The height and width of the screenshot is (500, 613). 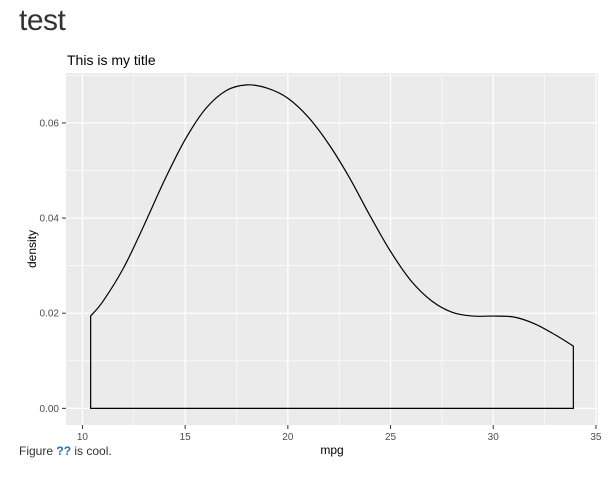 I want to click on y-tick-label: 0.06, so click(x=50, y=123).